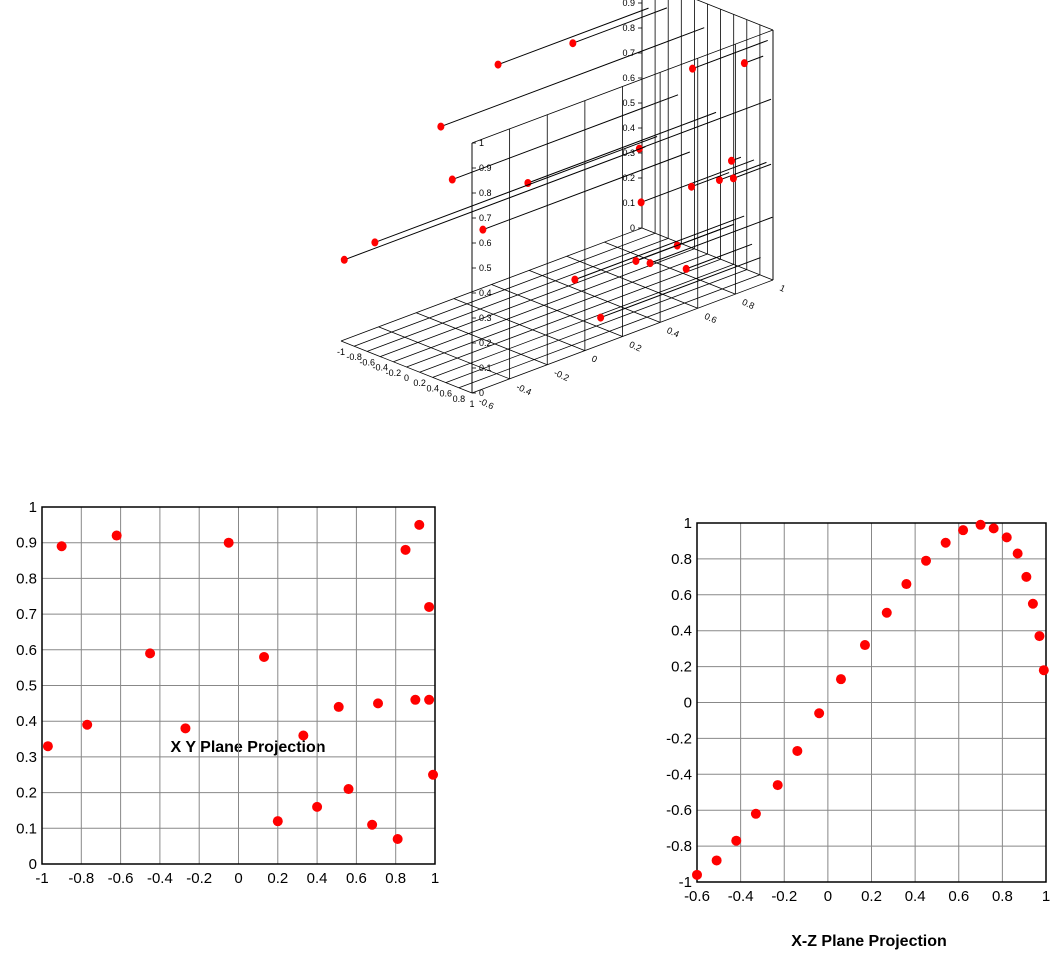 The height and width of the screenshot is (958, 1052). I want to click on x-tick-label: -0.4, so click(381, 368).